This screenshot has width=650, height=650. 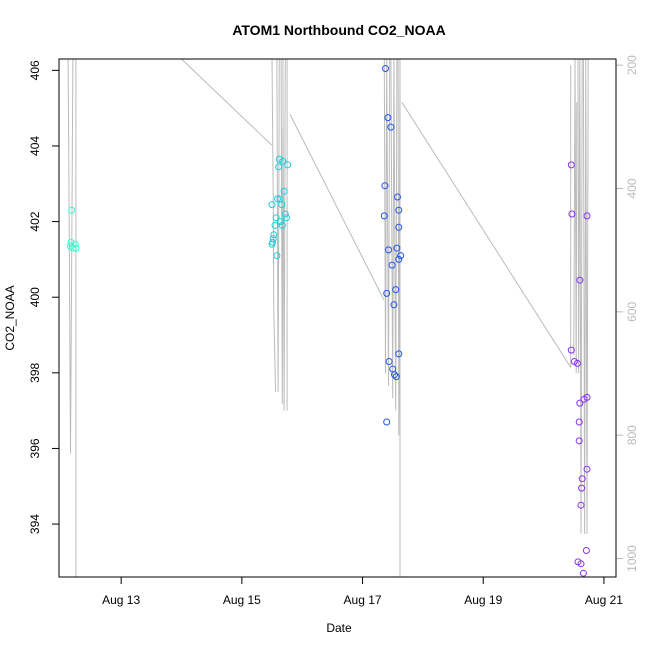 I want to click on y2-tick-label-4: 1000, so click(x=632, y=558).